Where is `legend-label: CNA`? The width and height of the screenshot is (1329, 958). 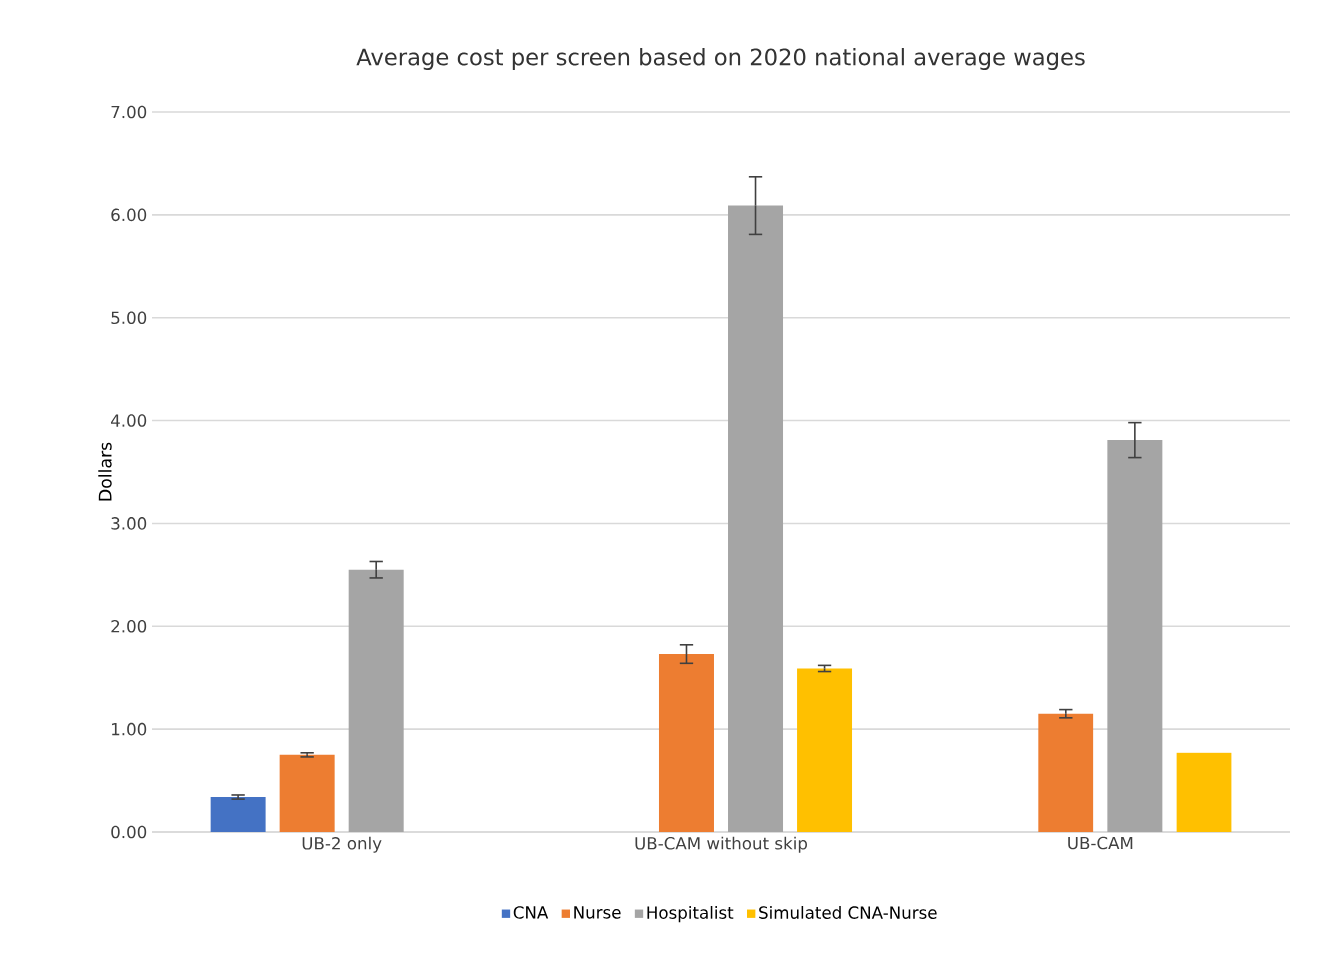 legend-label: CNA is located at coordinates (531, 912).